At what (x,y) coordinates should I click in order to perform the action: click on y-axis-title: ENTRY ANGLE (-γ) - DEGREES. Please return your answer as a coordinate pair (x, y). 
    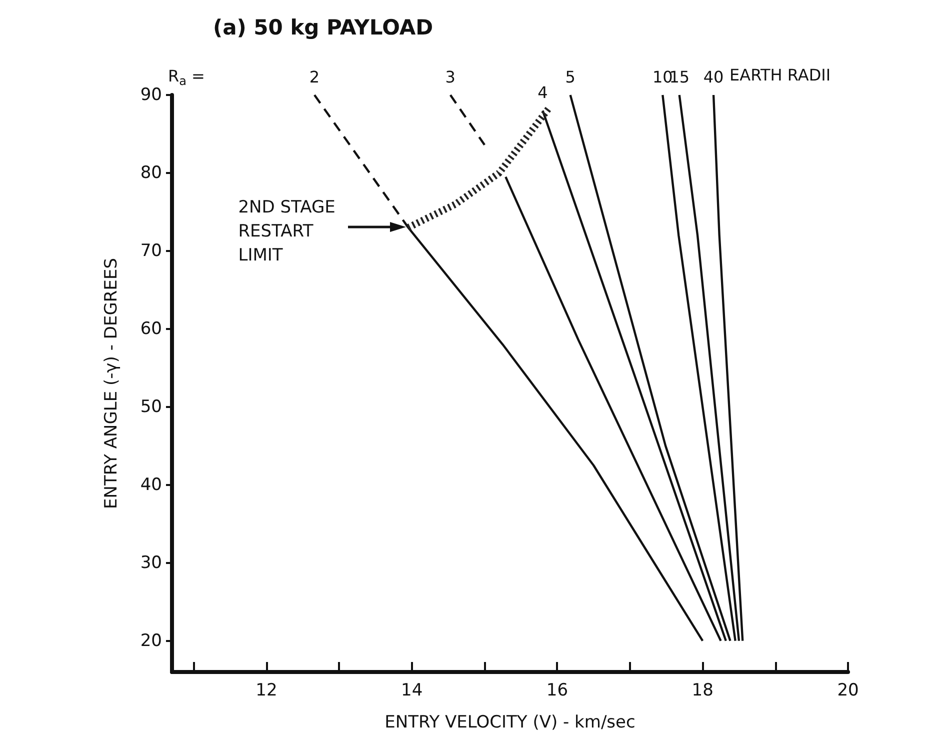
    Looking at the image, I should click on (112, 383).